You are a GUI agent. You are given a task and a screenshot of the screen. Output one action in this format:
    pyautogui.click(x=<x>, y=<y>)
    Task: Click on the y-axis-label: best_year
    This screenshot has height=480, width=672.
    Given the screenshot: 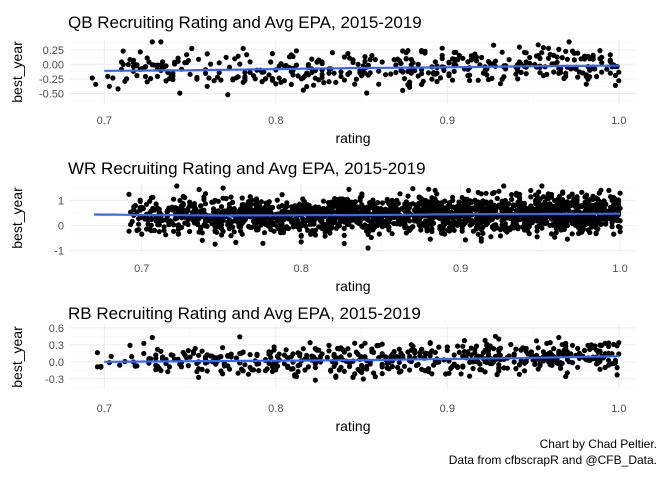 What is the action you would take?
    pyautogui.click(x=17, y=72)
    